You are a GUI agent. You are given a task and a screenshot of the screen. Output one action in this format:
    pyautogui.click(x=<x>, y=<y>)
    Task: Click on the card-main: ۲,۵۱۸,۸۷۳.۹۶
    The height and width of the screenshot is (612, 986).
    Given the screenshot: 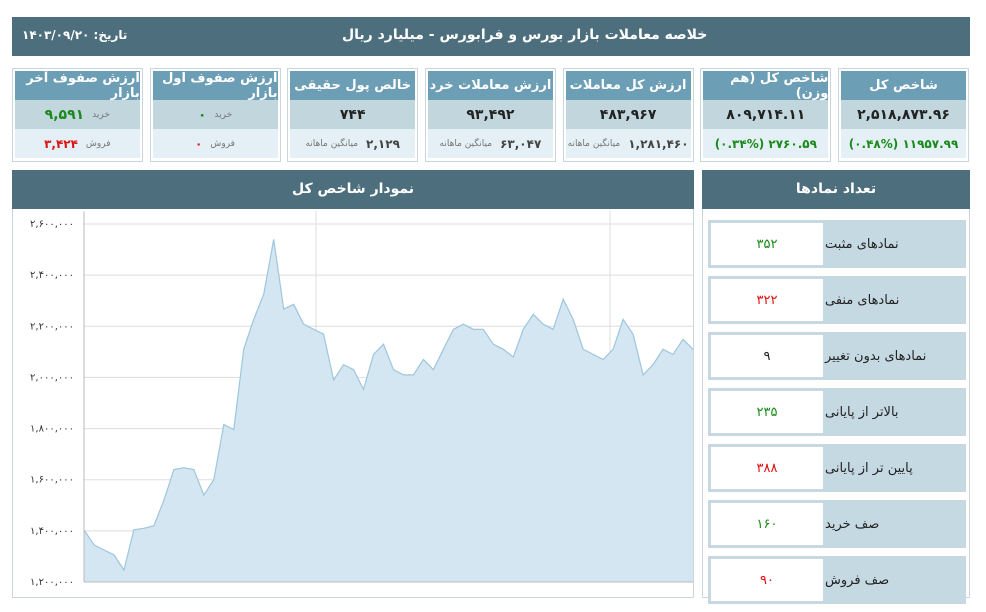 What is the action you would take?
    pyautogui.click(x=903, y=114)
    